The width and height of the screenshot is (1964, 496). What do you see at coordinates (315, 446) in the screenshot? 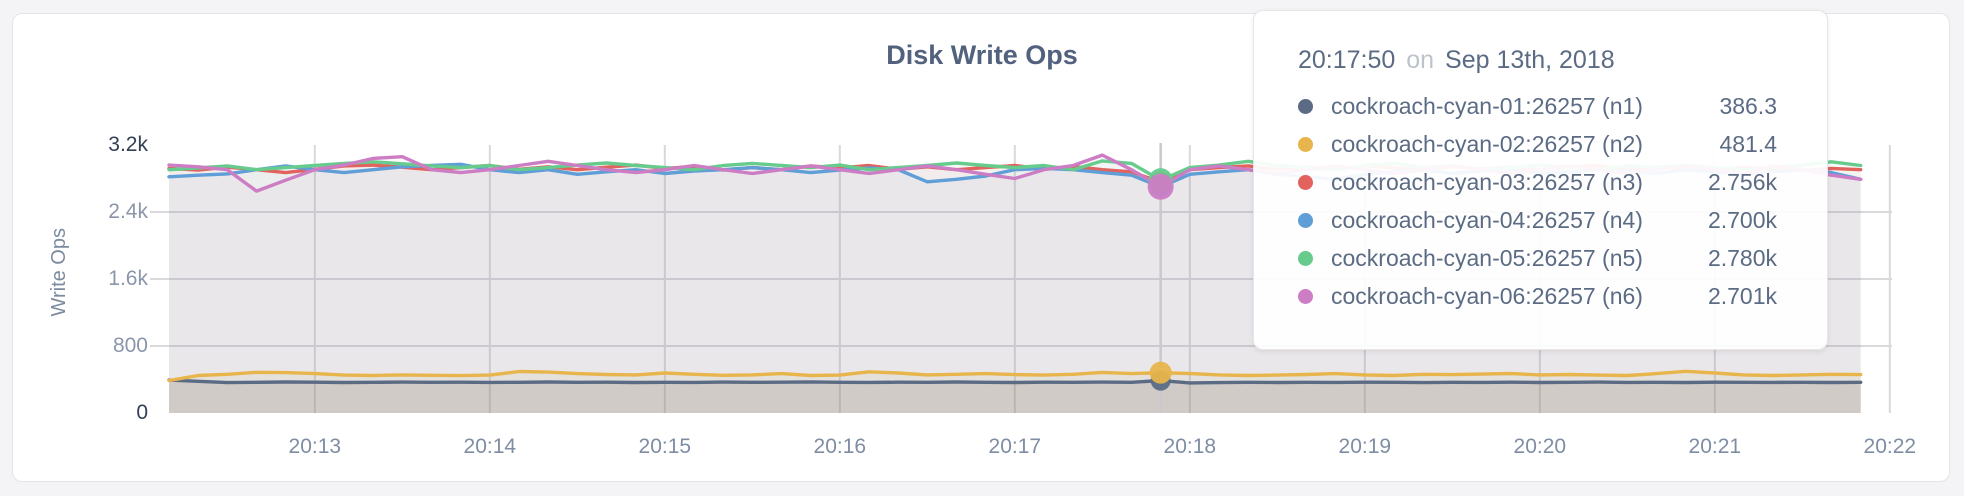
I see `x-tick-label: 20:13` at bounding box center [315, 446].